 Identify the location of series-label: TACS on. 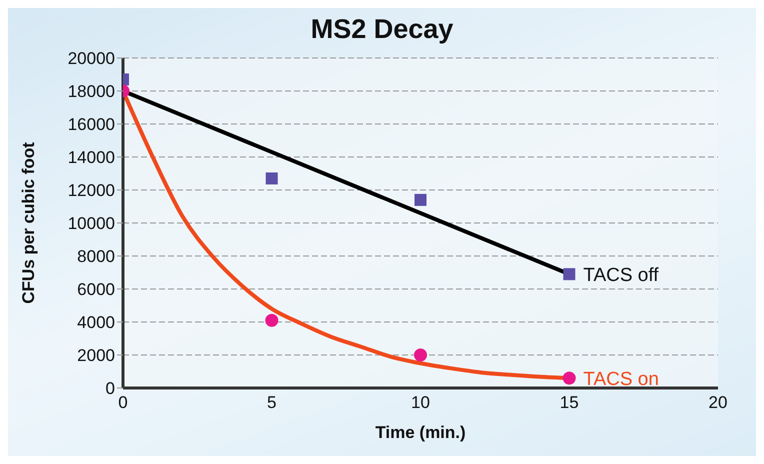
(621, 379).